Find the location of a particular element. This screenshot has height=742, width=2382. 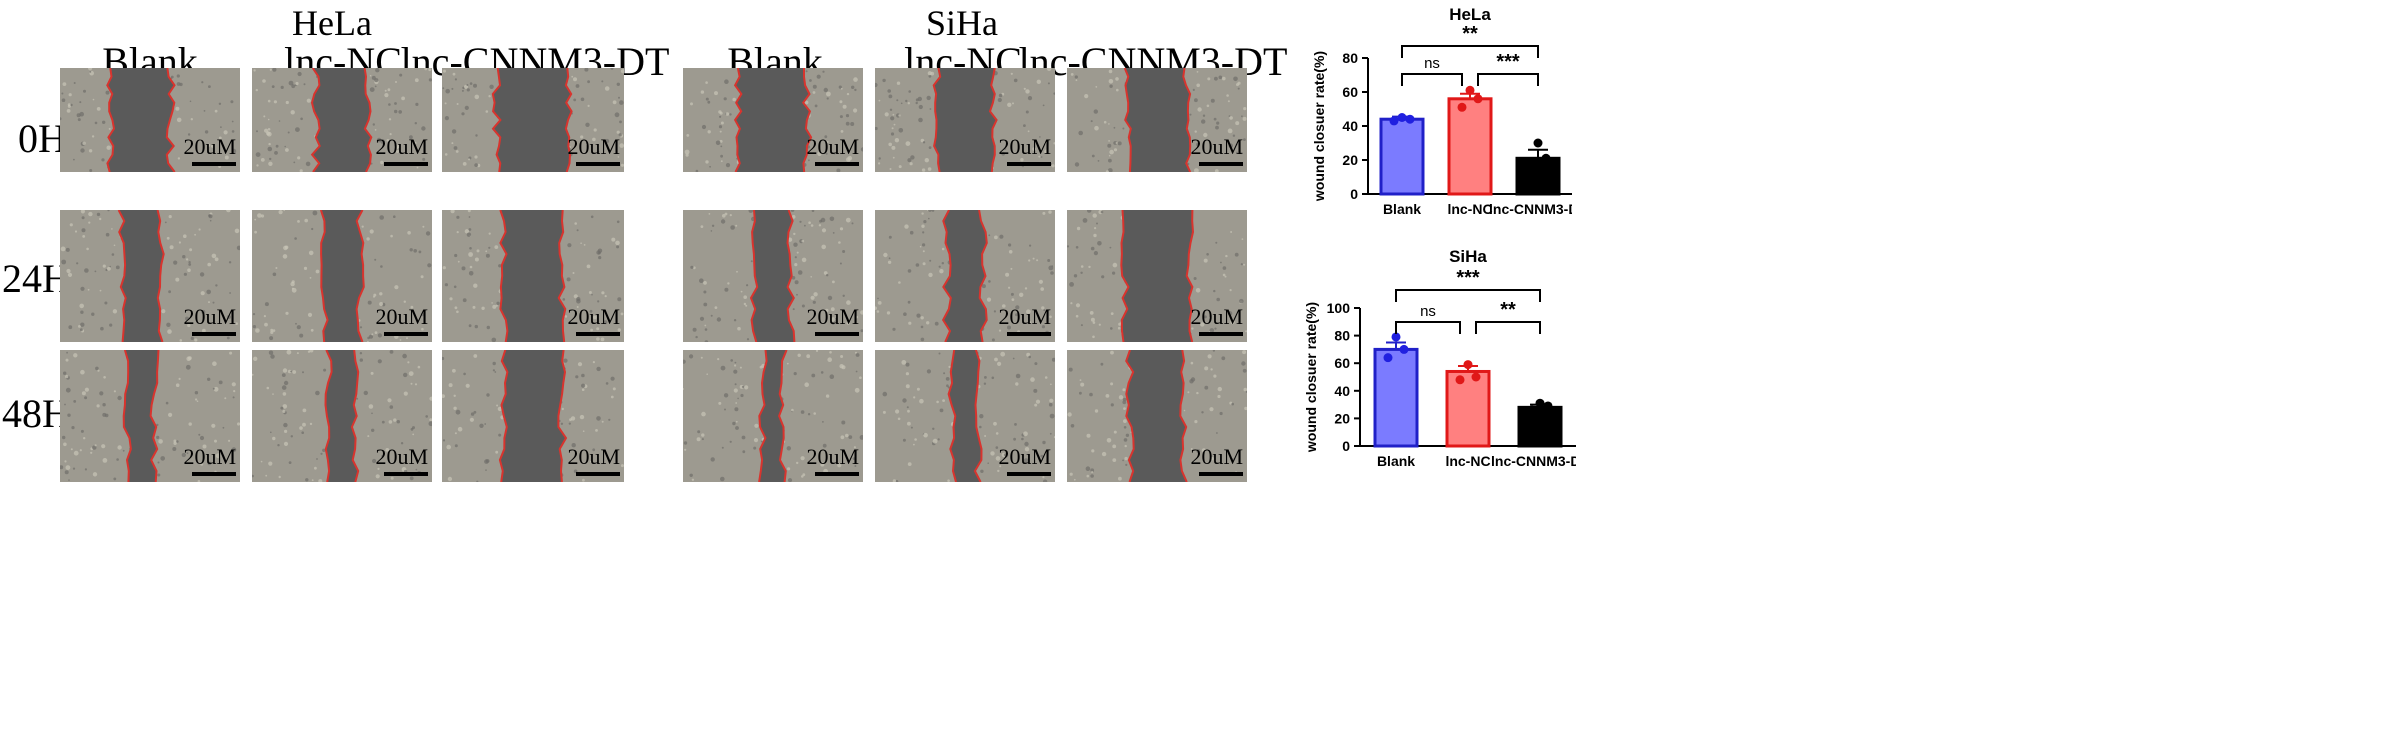

siha-x-tick-label-2: lnc-CNNM3-DT is located at coordinates (1533, 461).